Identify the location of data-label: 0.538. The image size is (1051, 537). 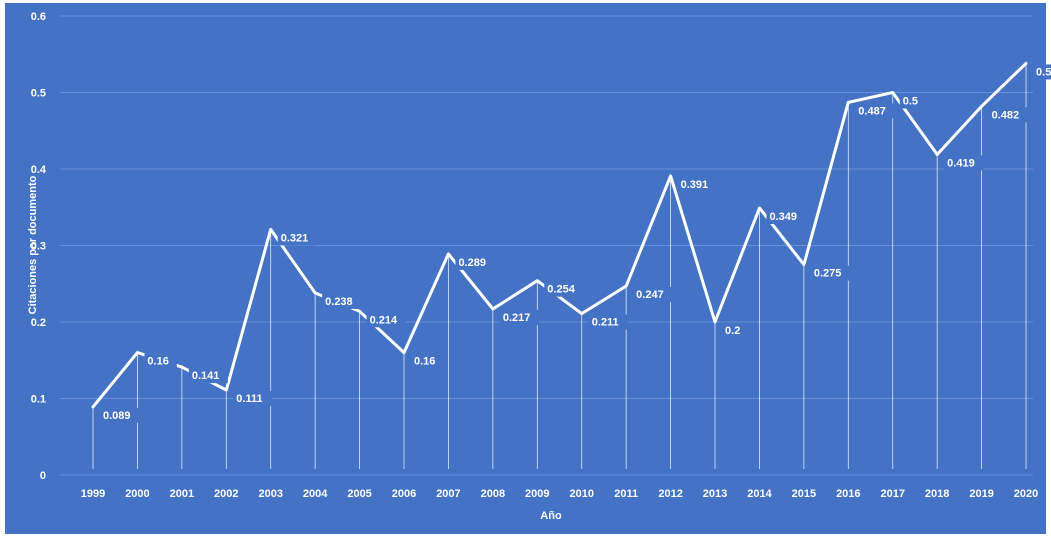
(1043, 72).